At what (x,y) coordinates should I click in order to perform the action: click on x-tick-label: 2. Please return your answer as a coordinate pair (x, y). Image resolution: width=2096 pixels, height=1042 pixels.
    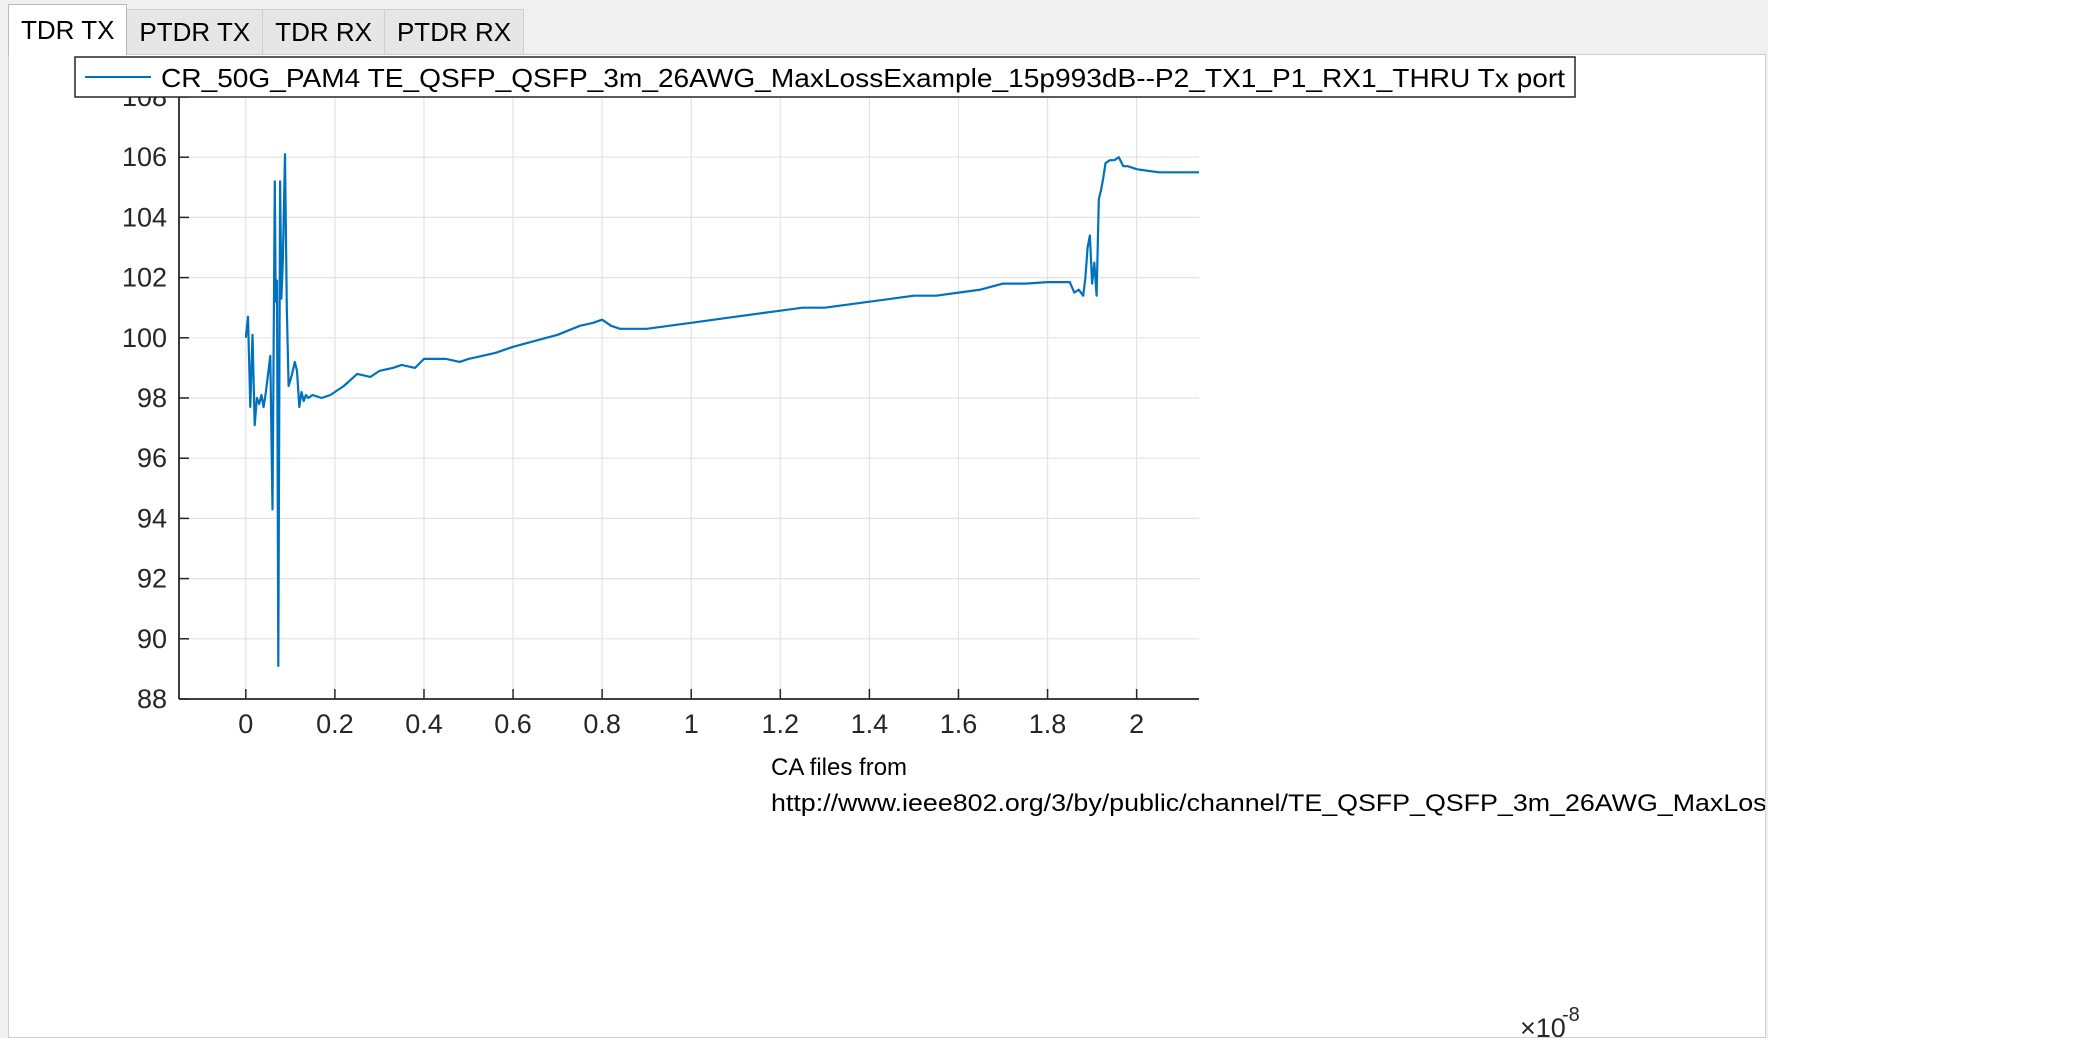
    Looking at the image, I should click on (1136, 724).